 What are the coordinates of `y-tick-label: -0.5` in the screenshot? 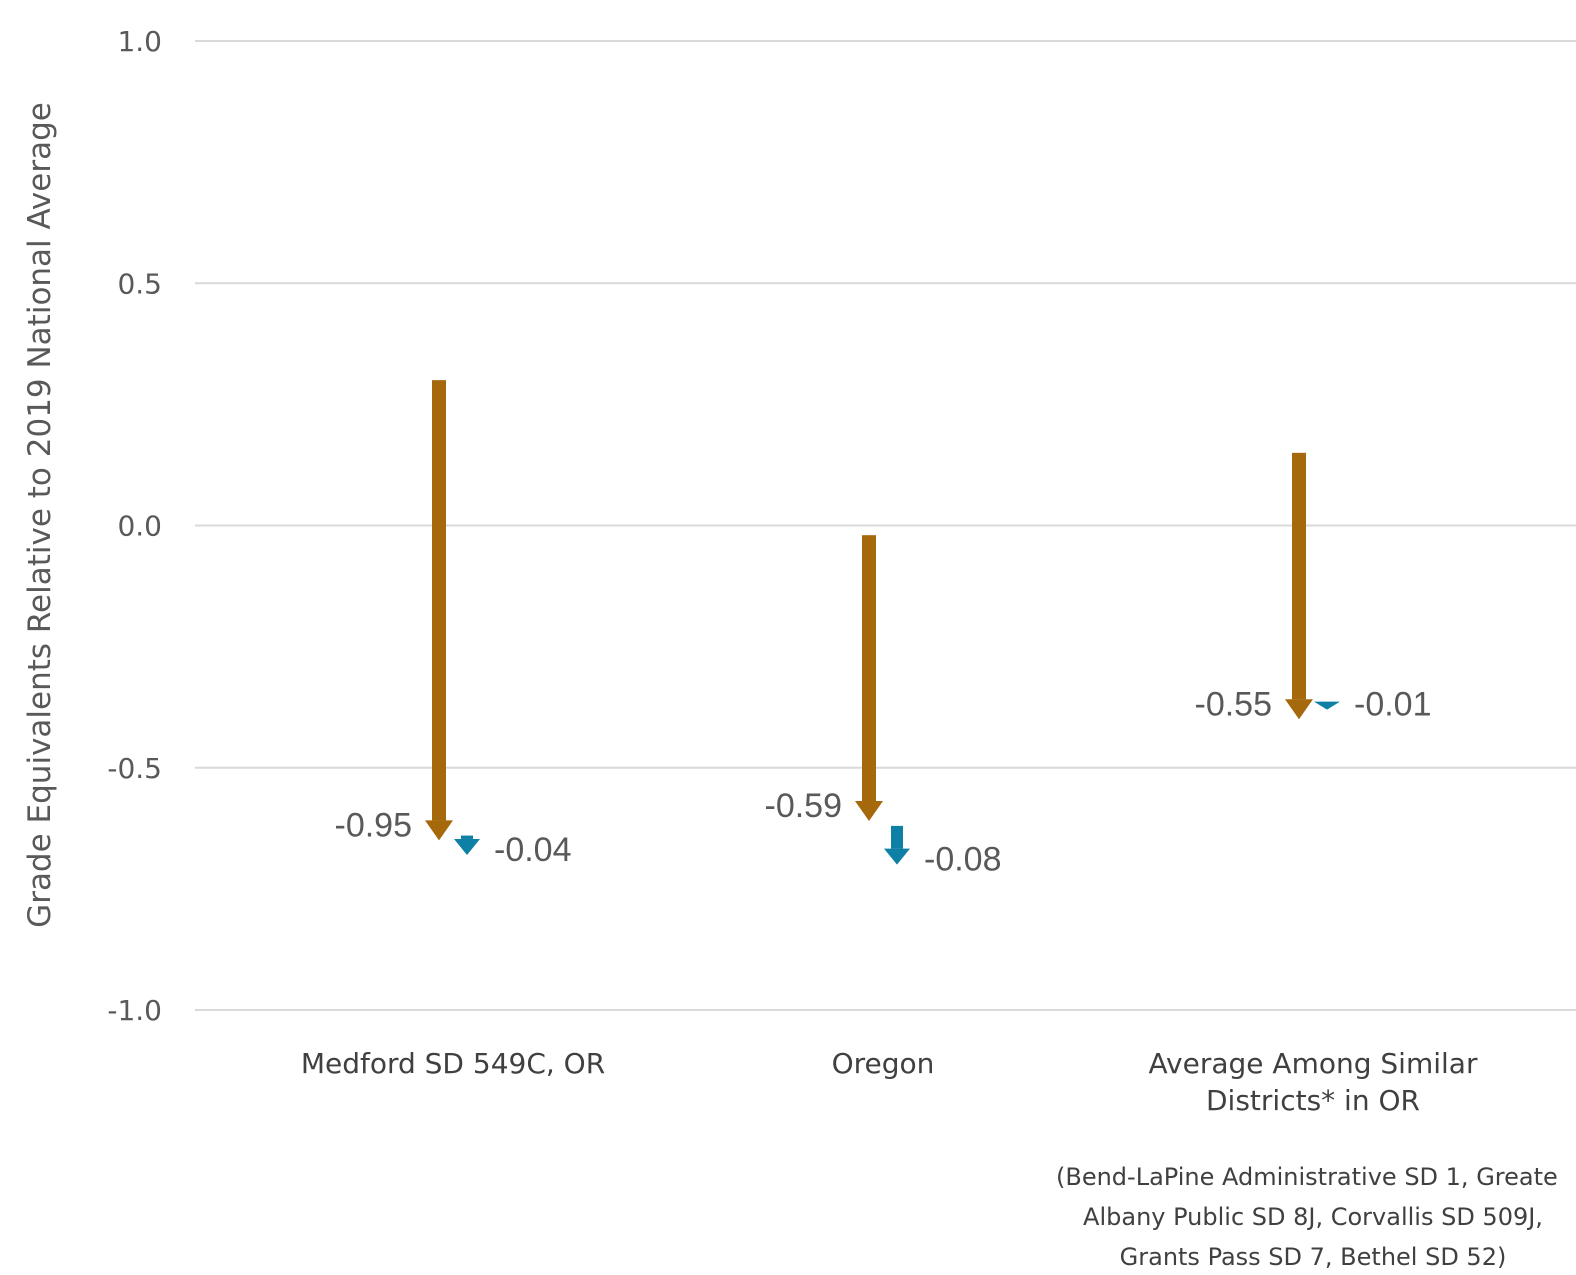 It's located at (134, 768).